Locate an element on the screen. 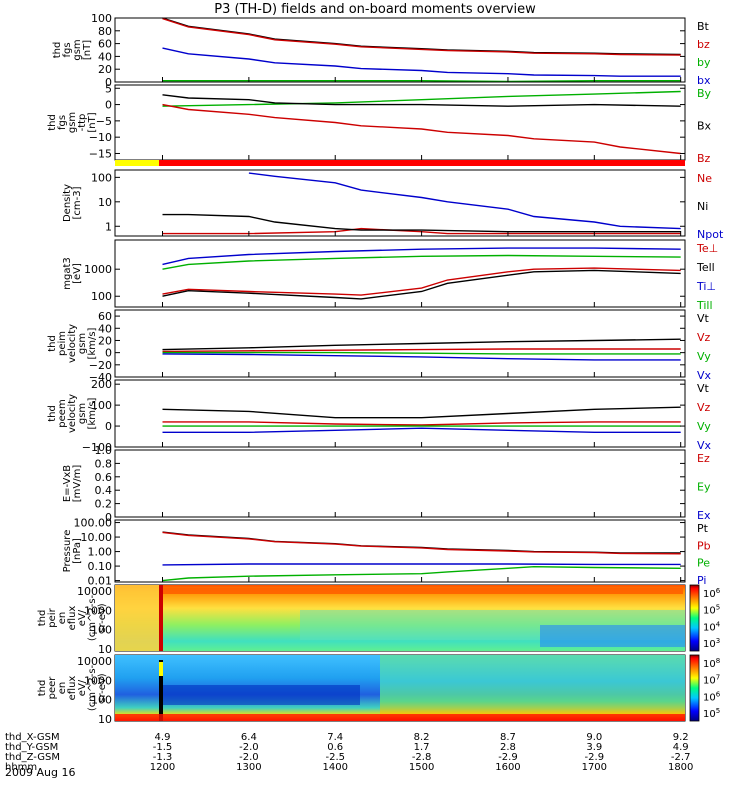  ephemeris-value: 1200 is located at coordinates (162, 767).